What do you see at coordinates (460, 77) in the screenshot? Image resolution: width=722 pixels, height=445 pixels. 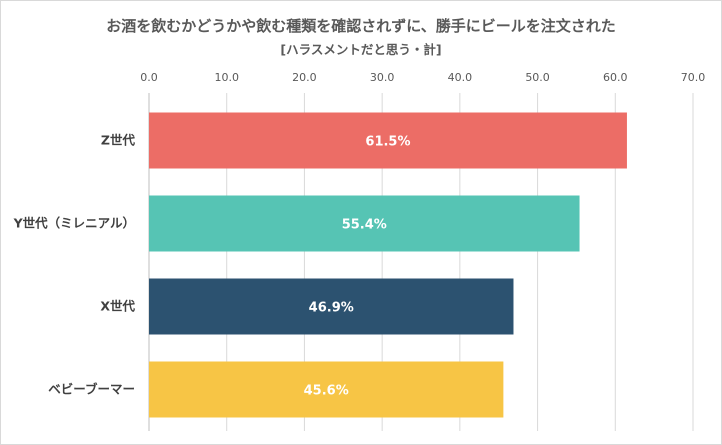 I see `x-tick-label: 40.0` at bounding box center [460, 77].